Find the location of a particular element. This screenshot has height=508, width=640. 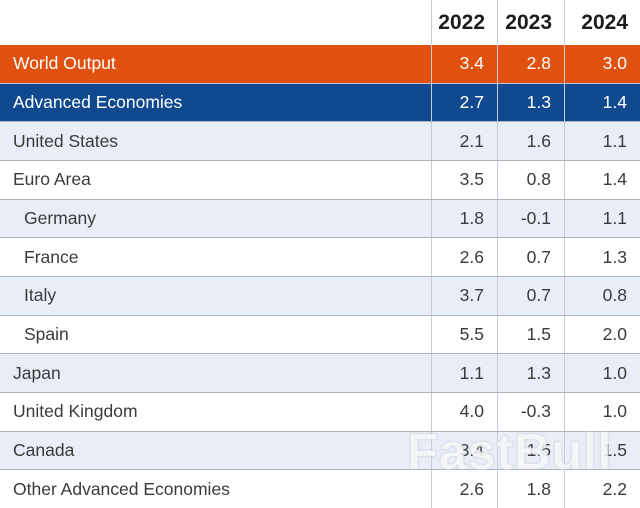

row-label: Japan is located at coordinates (37, 372).